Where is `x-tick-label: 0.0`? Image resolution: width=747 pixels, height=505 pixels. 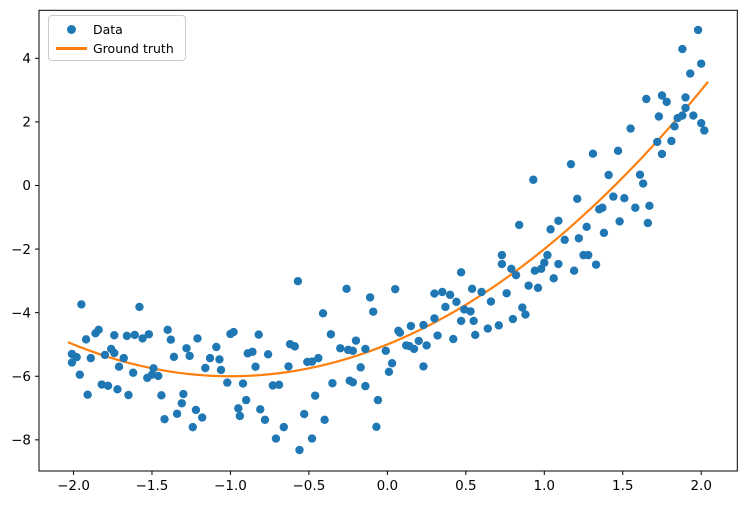 x-tick-label: 0.0 is located at coordinates (387, 486).